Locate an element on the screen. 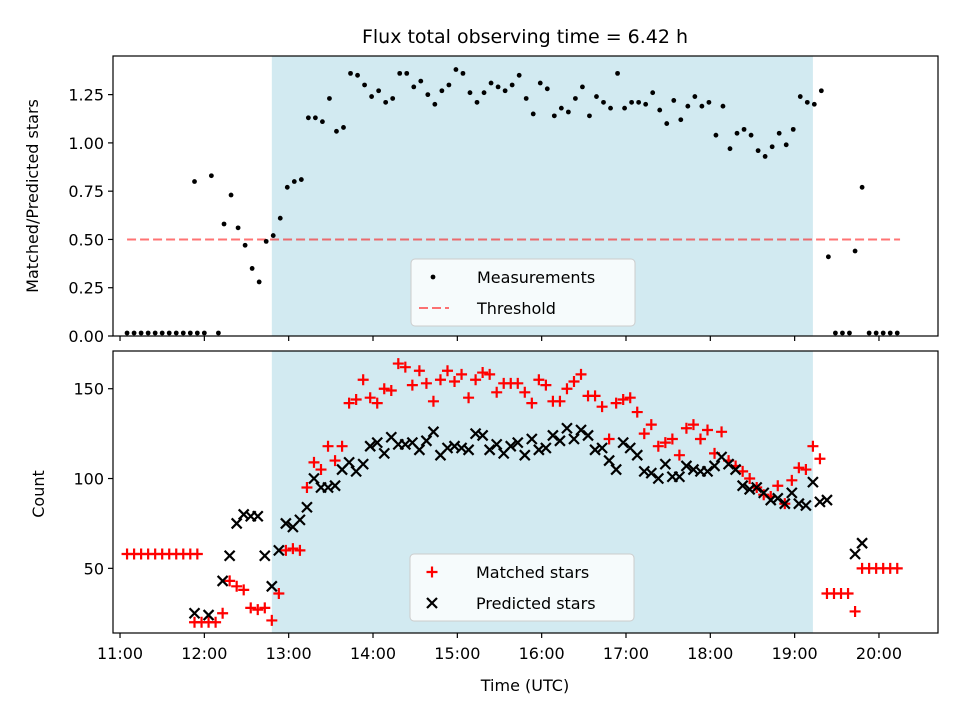 The height and width of the screenshot is (720, 960). x-tick-label: 18:00 is located at coordinates (710, 653).